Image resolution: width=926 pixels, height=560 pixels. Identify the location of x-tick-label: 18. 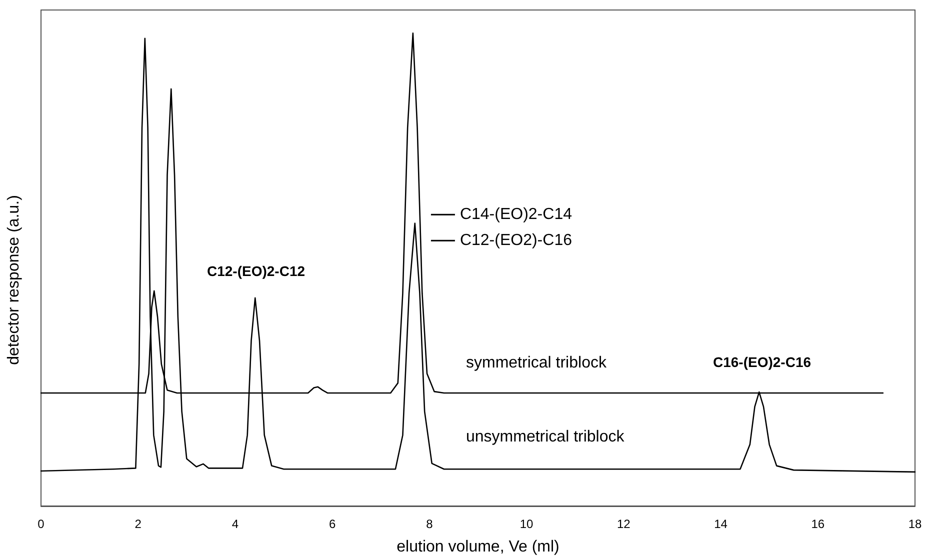
(915, 524).